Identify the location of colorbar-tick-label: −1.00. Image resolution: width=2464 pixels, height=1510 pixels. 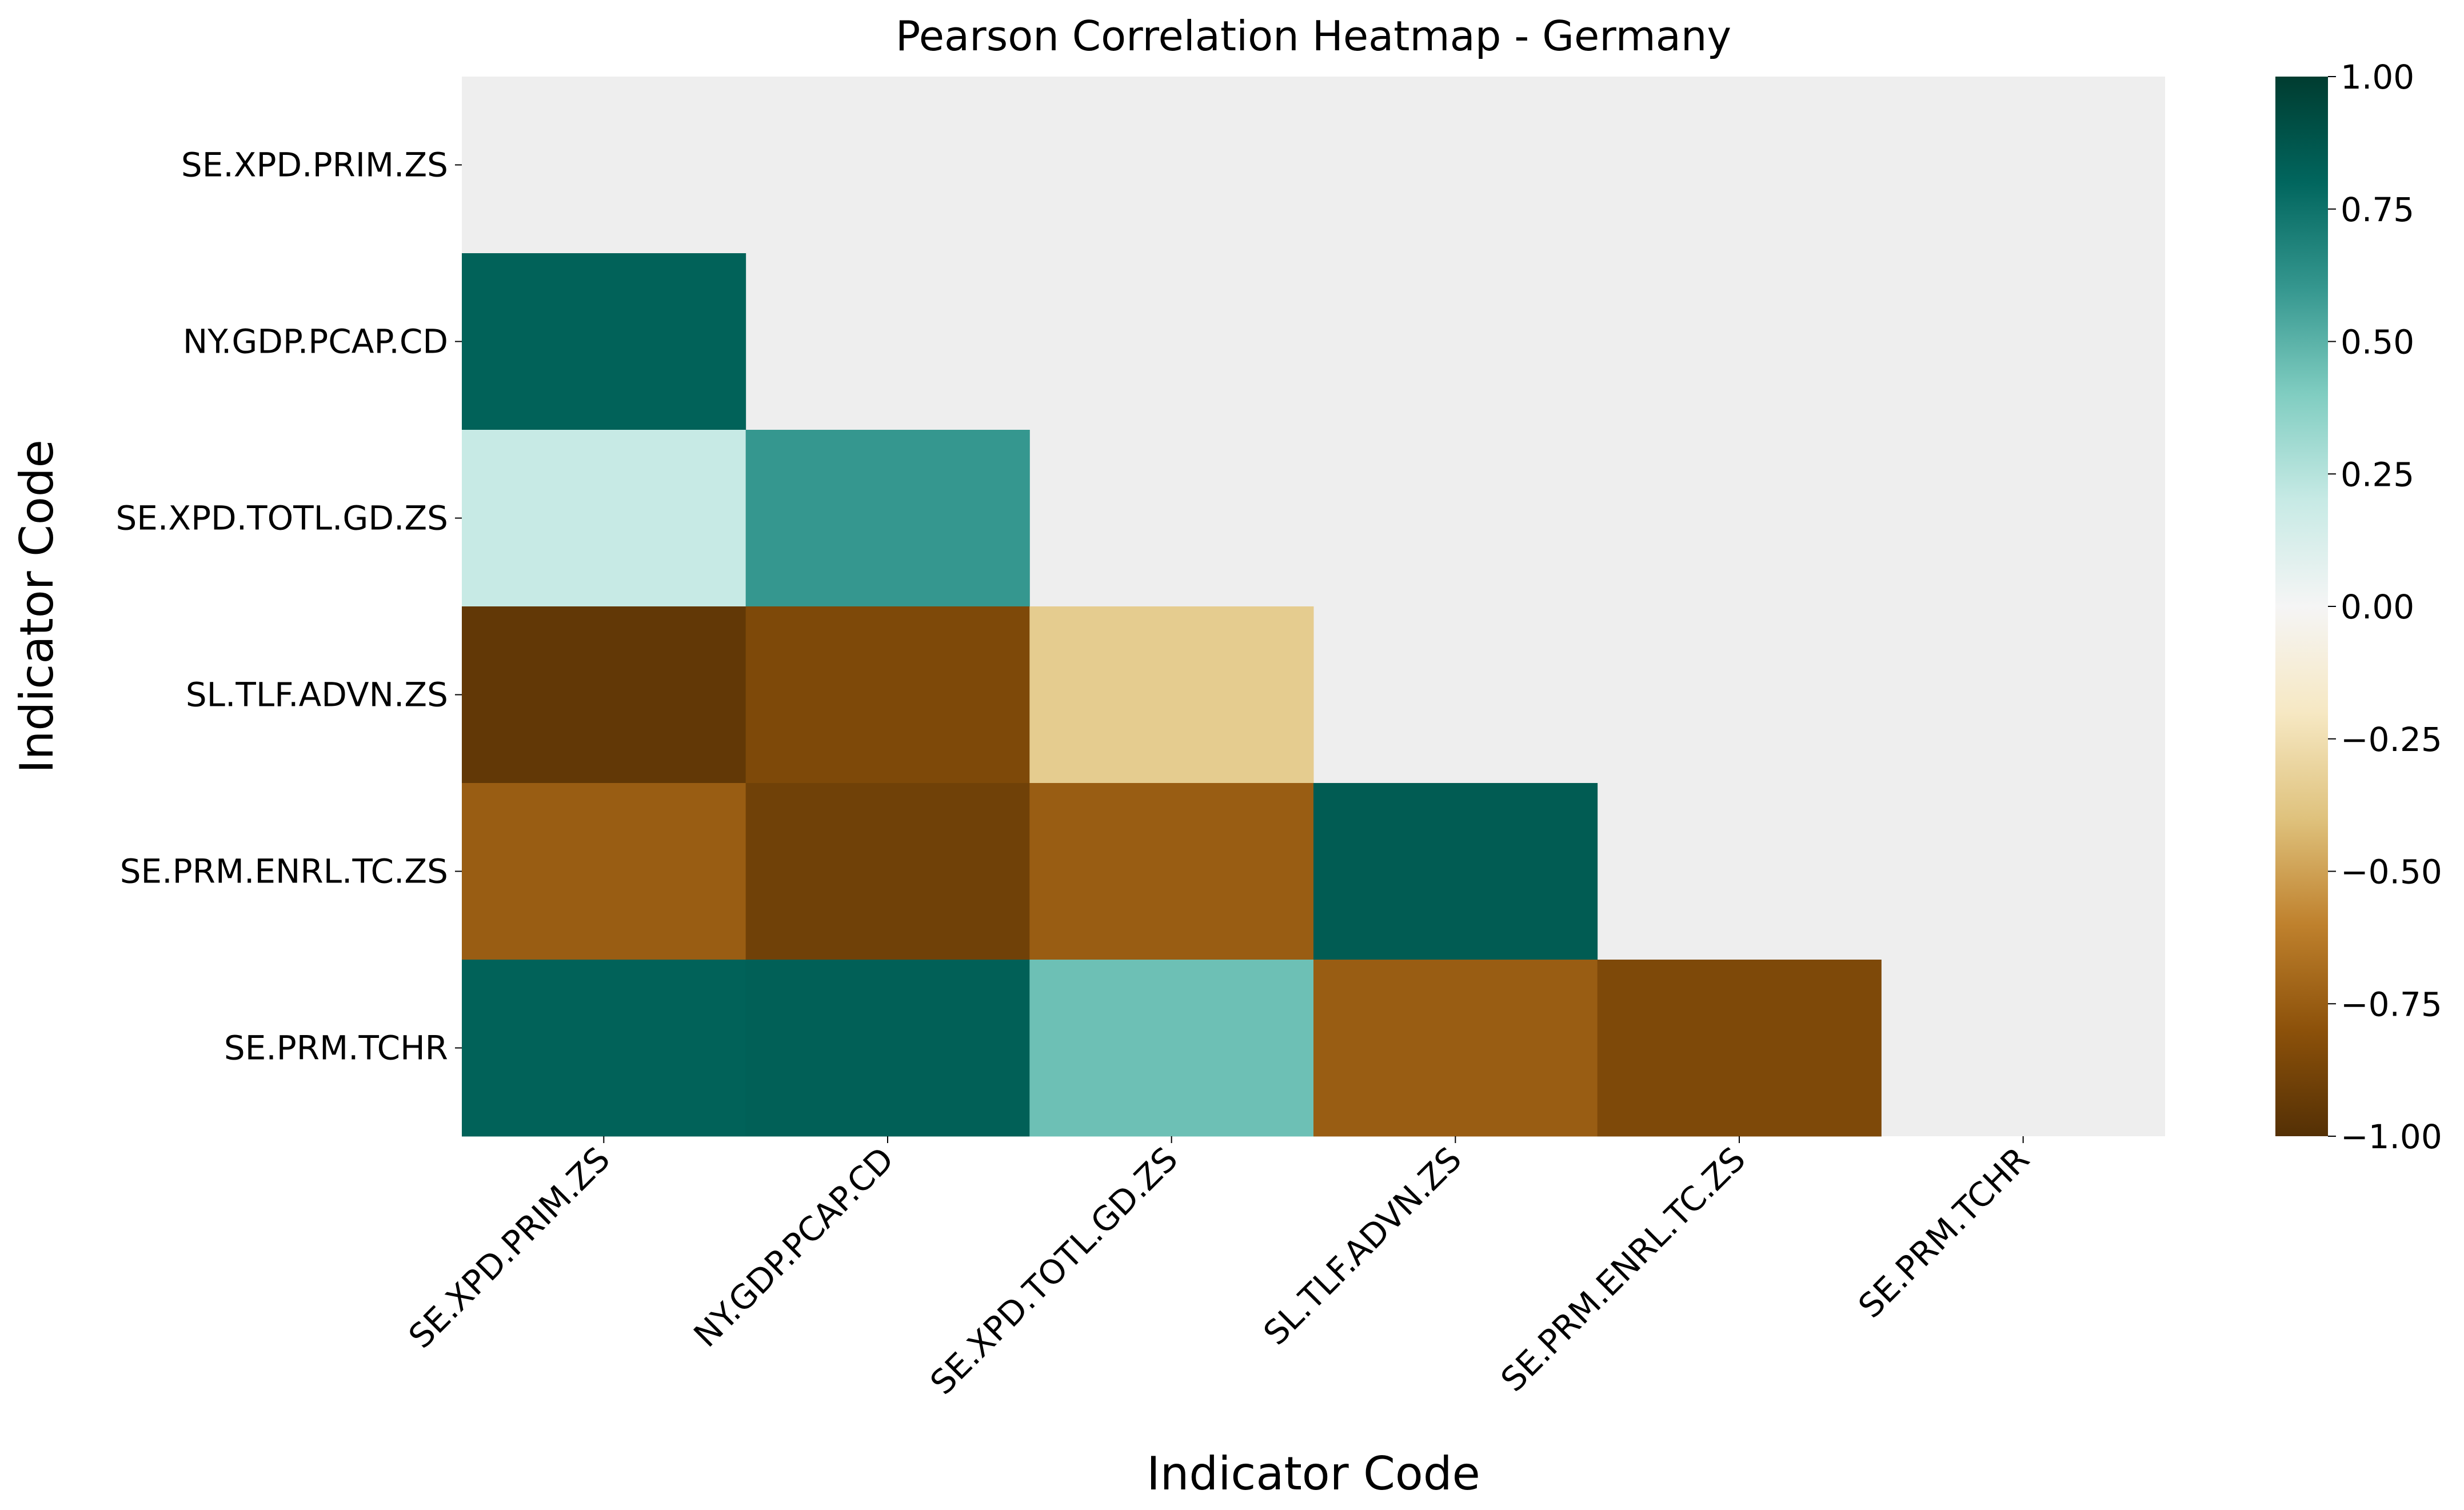
(2391, 1136).